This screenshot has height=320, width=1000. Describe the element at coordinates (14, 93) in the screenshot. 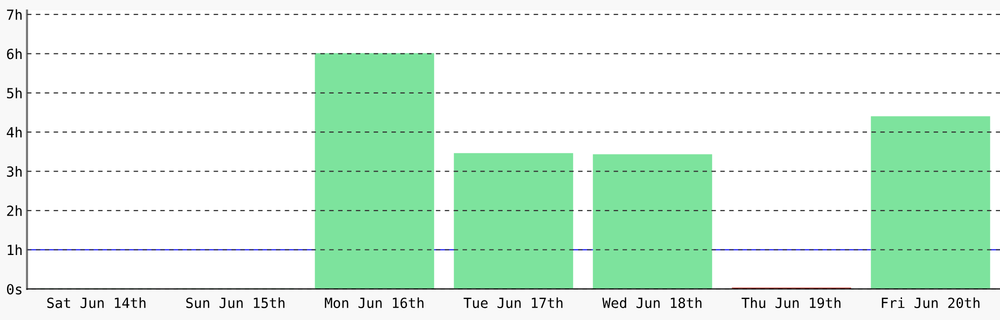

I see `y-tick-label: 5h` at that location.